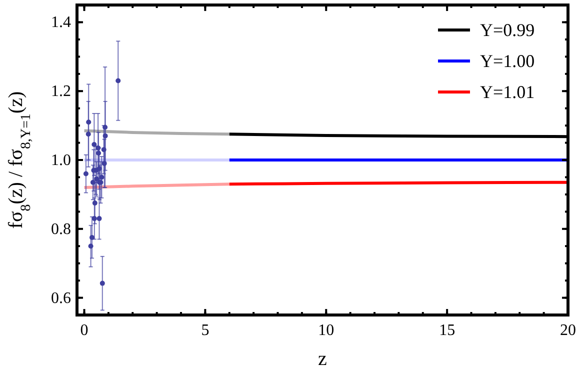 This screenshot has height=373, width=582. What do you see at coordinates (61, 160) in the screenshot?
I see `y-tick-label: 1.0` at bounding box center [61, 160].